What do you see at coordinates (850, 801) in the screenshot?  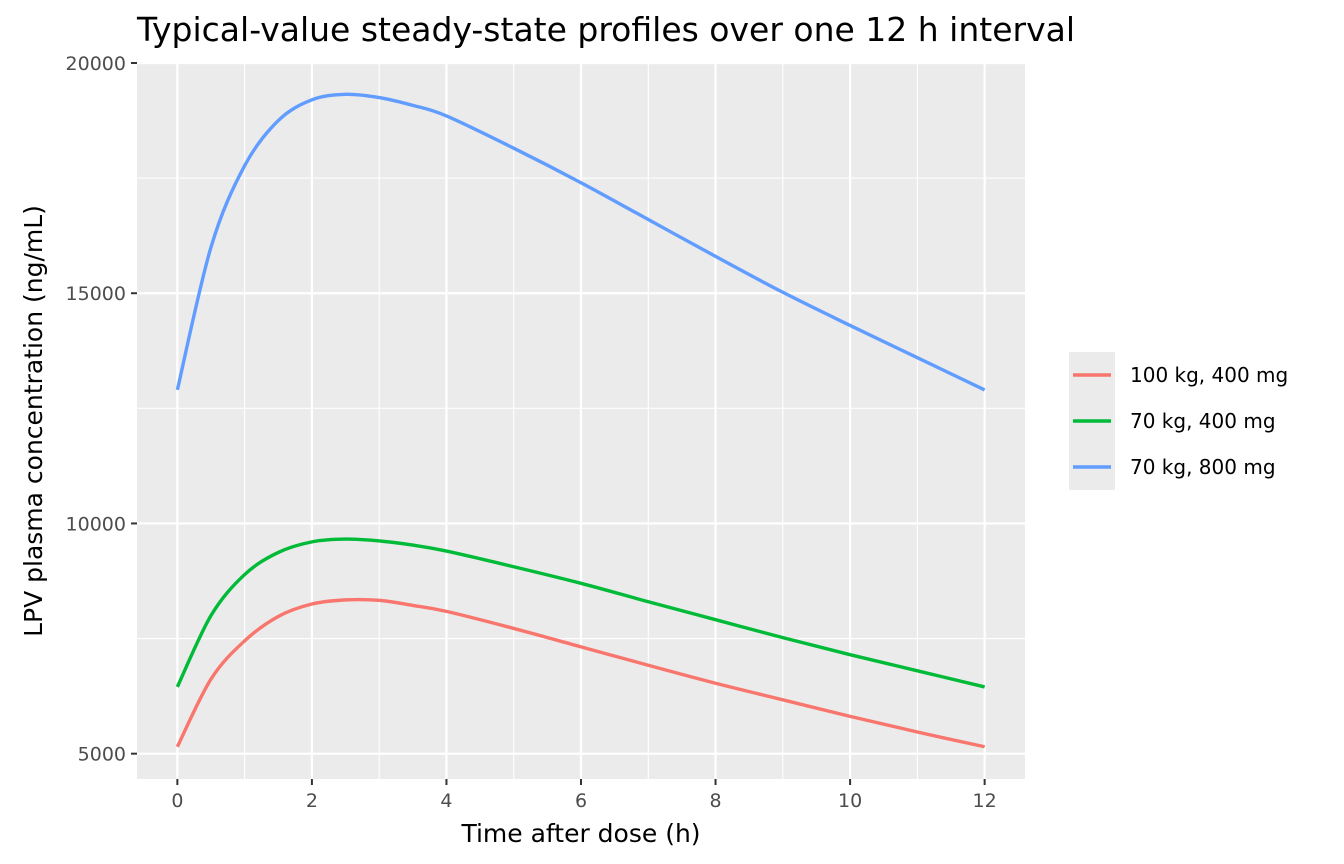 I see `x-tick-label: 10` at bounding box center [850, 801].